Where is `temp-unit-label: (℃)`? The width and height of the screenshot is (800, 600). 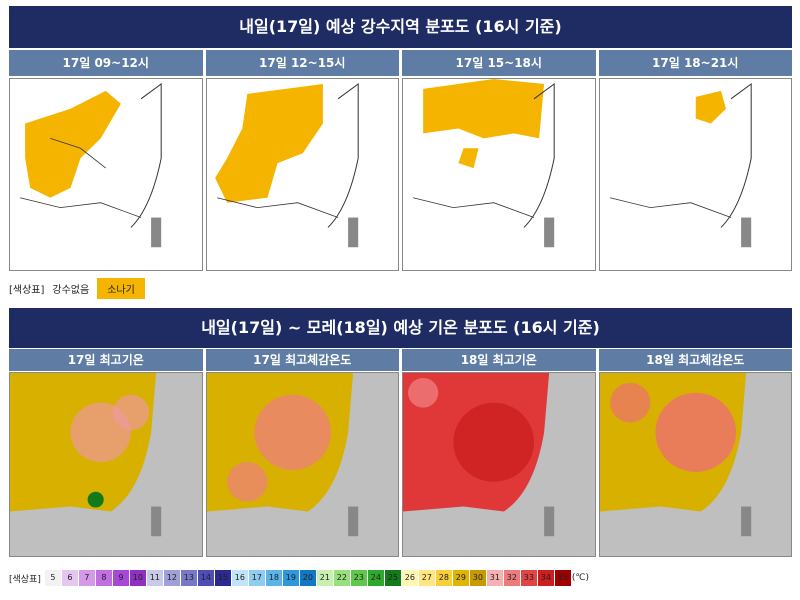
temp-unit-label: (℃) is located at coordinates (580, 578).